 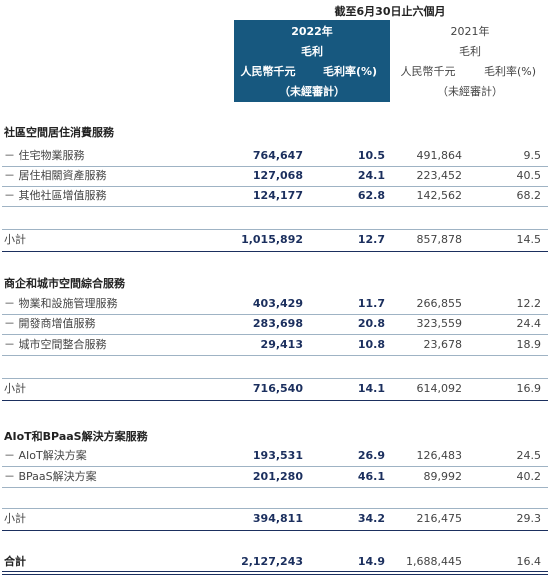 What do you see at coordinates (64, 283) in the screenshot?
I see `section-title: 商企和城市空間綜合服務` at bounding box center [64, 283].